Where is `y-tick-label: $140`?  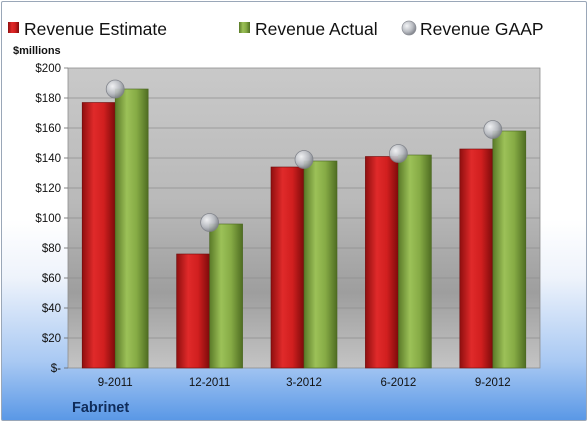 y-tick-label: $140 is located at coordinates (48, 159).